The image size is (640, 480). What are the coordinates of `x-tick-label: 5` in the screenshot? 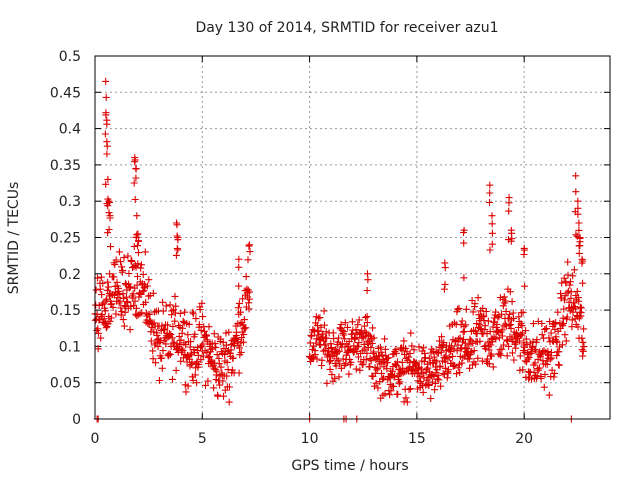 It's located at (202, 439).